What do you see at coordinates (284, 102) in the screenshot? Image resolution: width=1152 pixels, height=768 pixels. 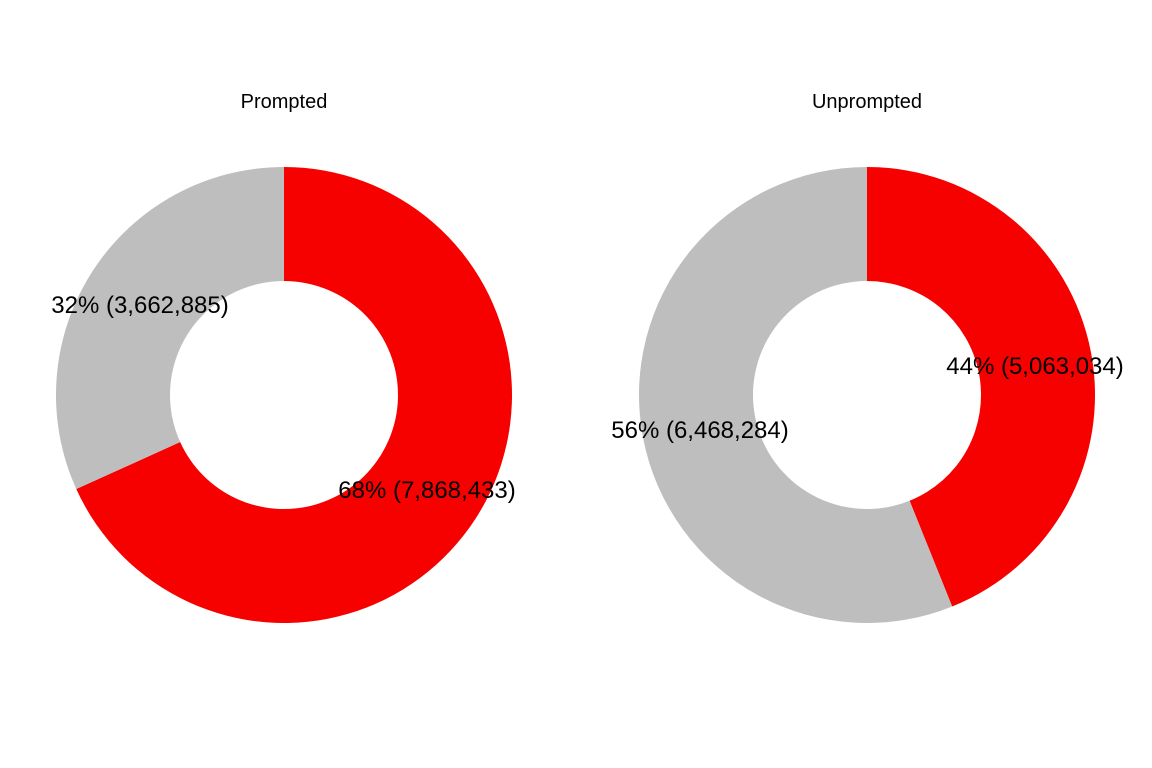 I see `chart-title-prompted: Prompted` at bounding box center [284, 102].